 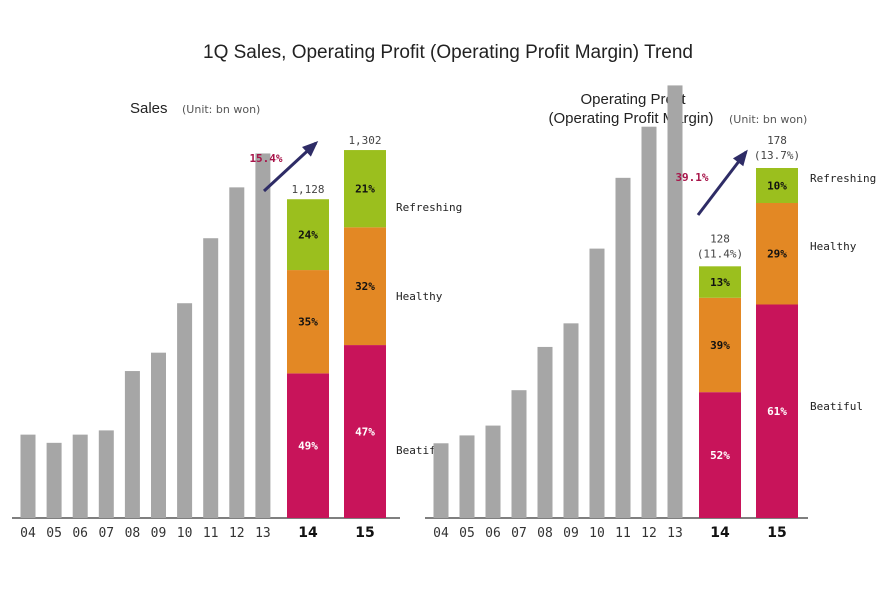 What do you see at coordinates (633, 99) in the screenshot?
I see `profit-panel-title: Operating Profit` at bounding box center [633, 99].